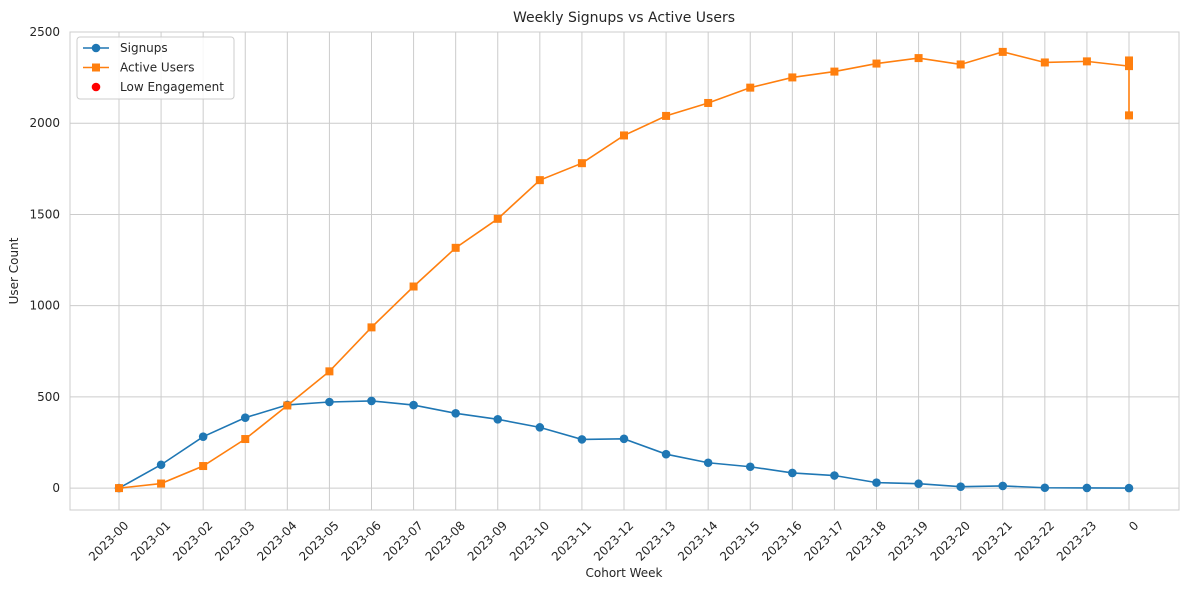  I want to click on y-tick-label: 2500, so click(44, 32).